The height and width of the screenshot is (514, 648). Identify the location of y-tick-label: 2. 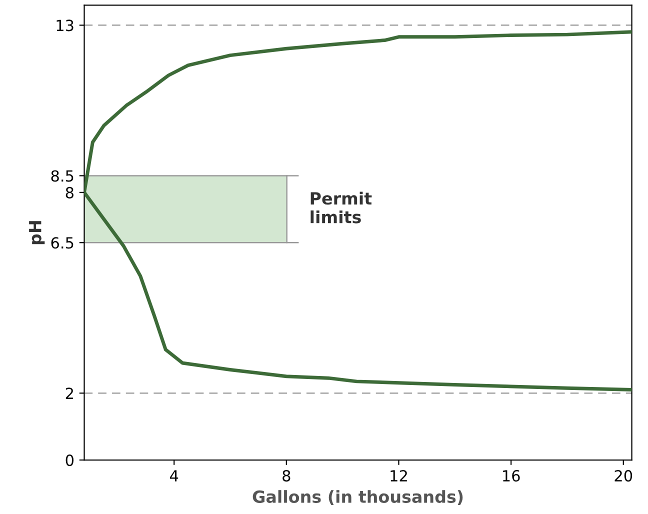
(69, 393).